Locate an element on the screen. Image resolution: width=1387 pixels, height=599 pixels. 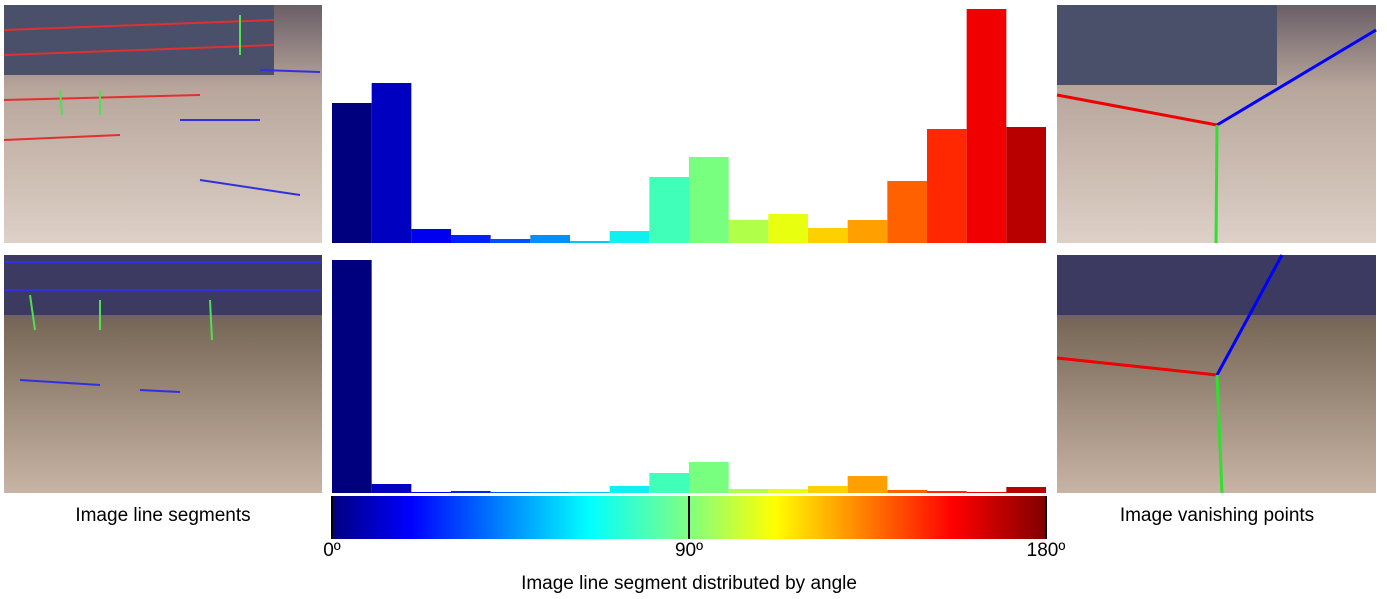
x-tick-label: 180º is located at coordinates (1046, 550).